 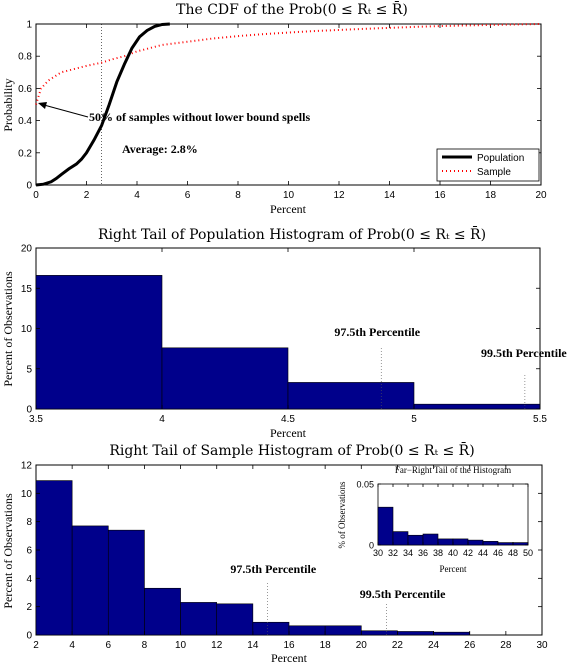 What do you see at coordinates (102, 104) in the screenshot?
I see `cdf-population-line` at bounding box center [102, 104].